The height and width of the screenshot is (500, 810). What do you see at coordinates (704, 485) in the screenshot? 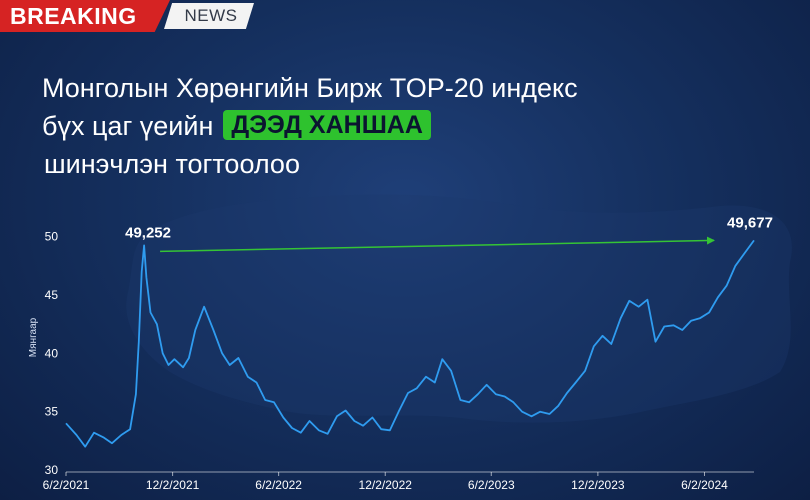
I see `x-tick-label: 6/2/2024` at bounding box center [704, 485].